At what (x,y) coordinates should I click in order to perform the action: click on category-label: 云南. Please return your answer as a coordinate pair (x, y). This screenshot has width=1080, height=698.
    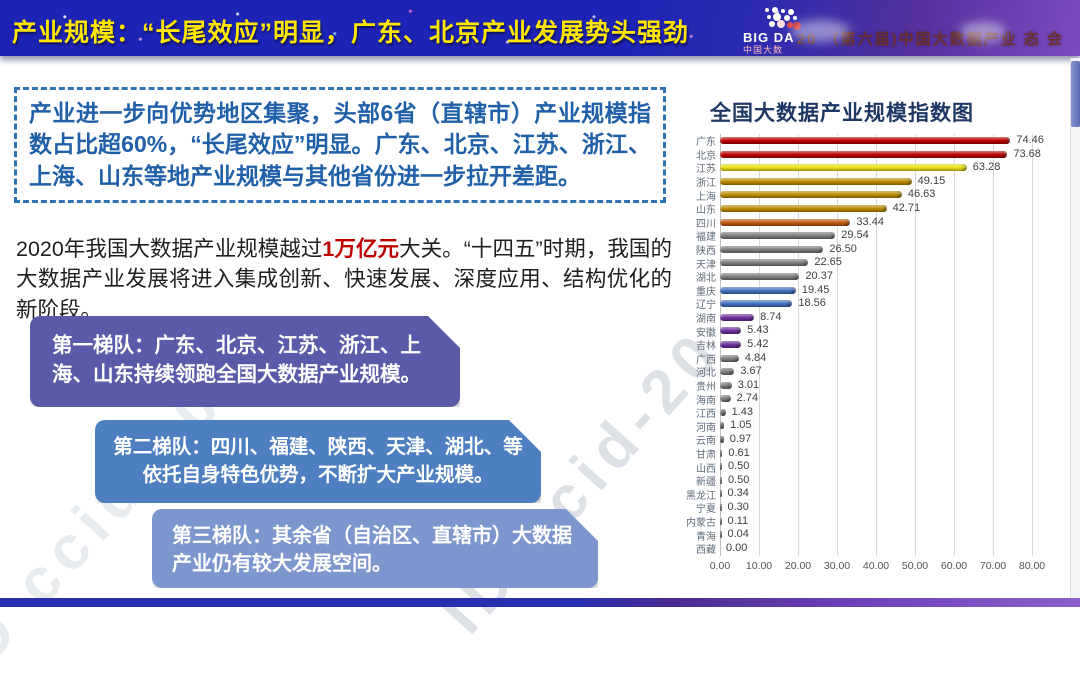
    Looking at the image, I should click on (706, 442).